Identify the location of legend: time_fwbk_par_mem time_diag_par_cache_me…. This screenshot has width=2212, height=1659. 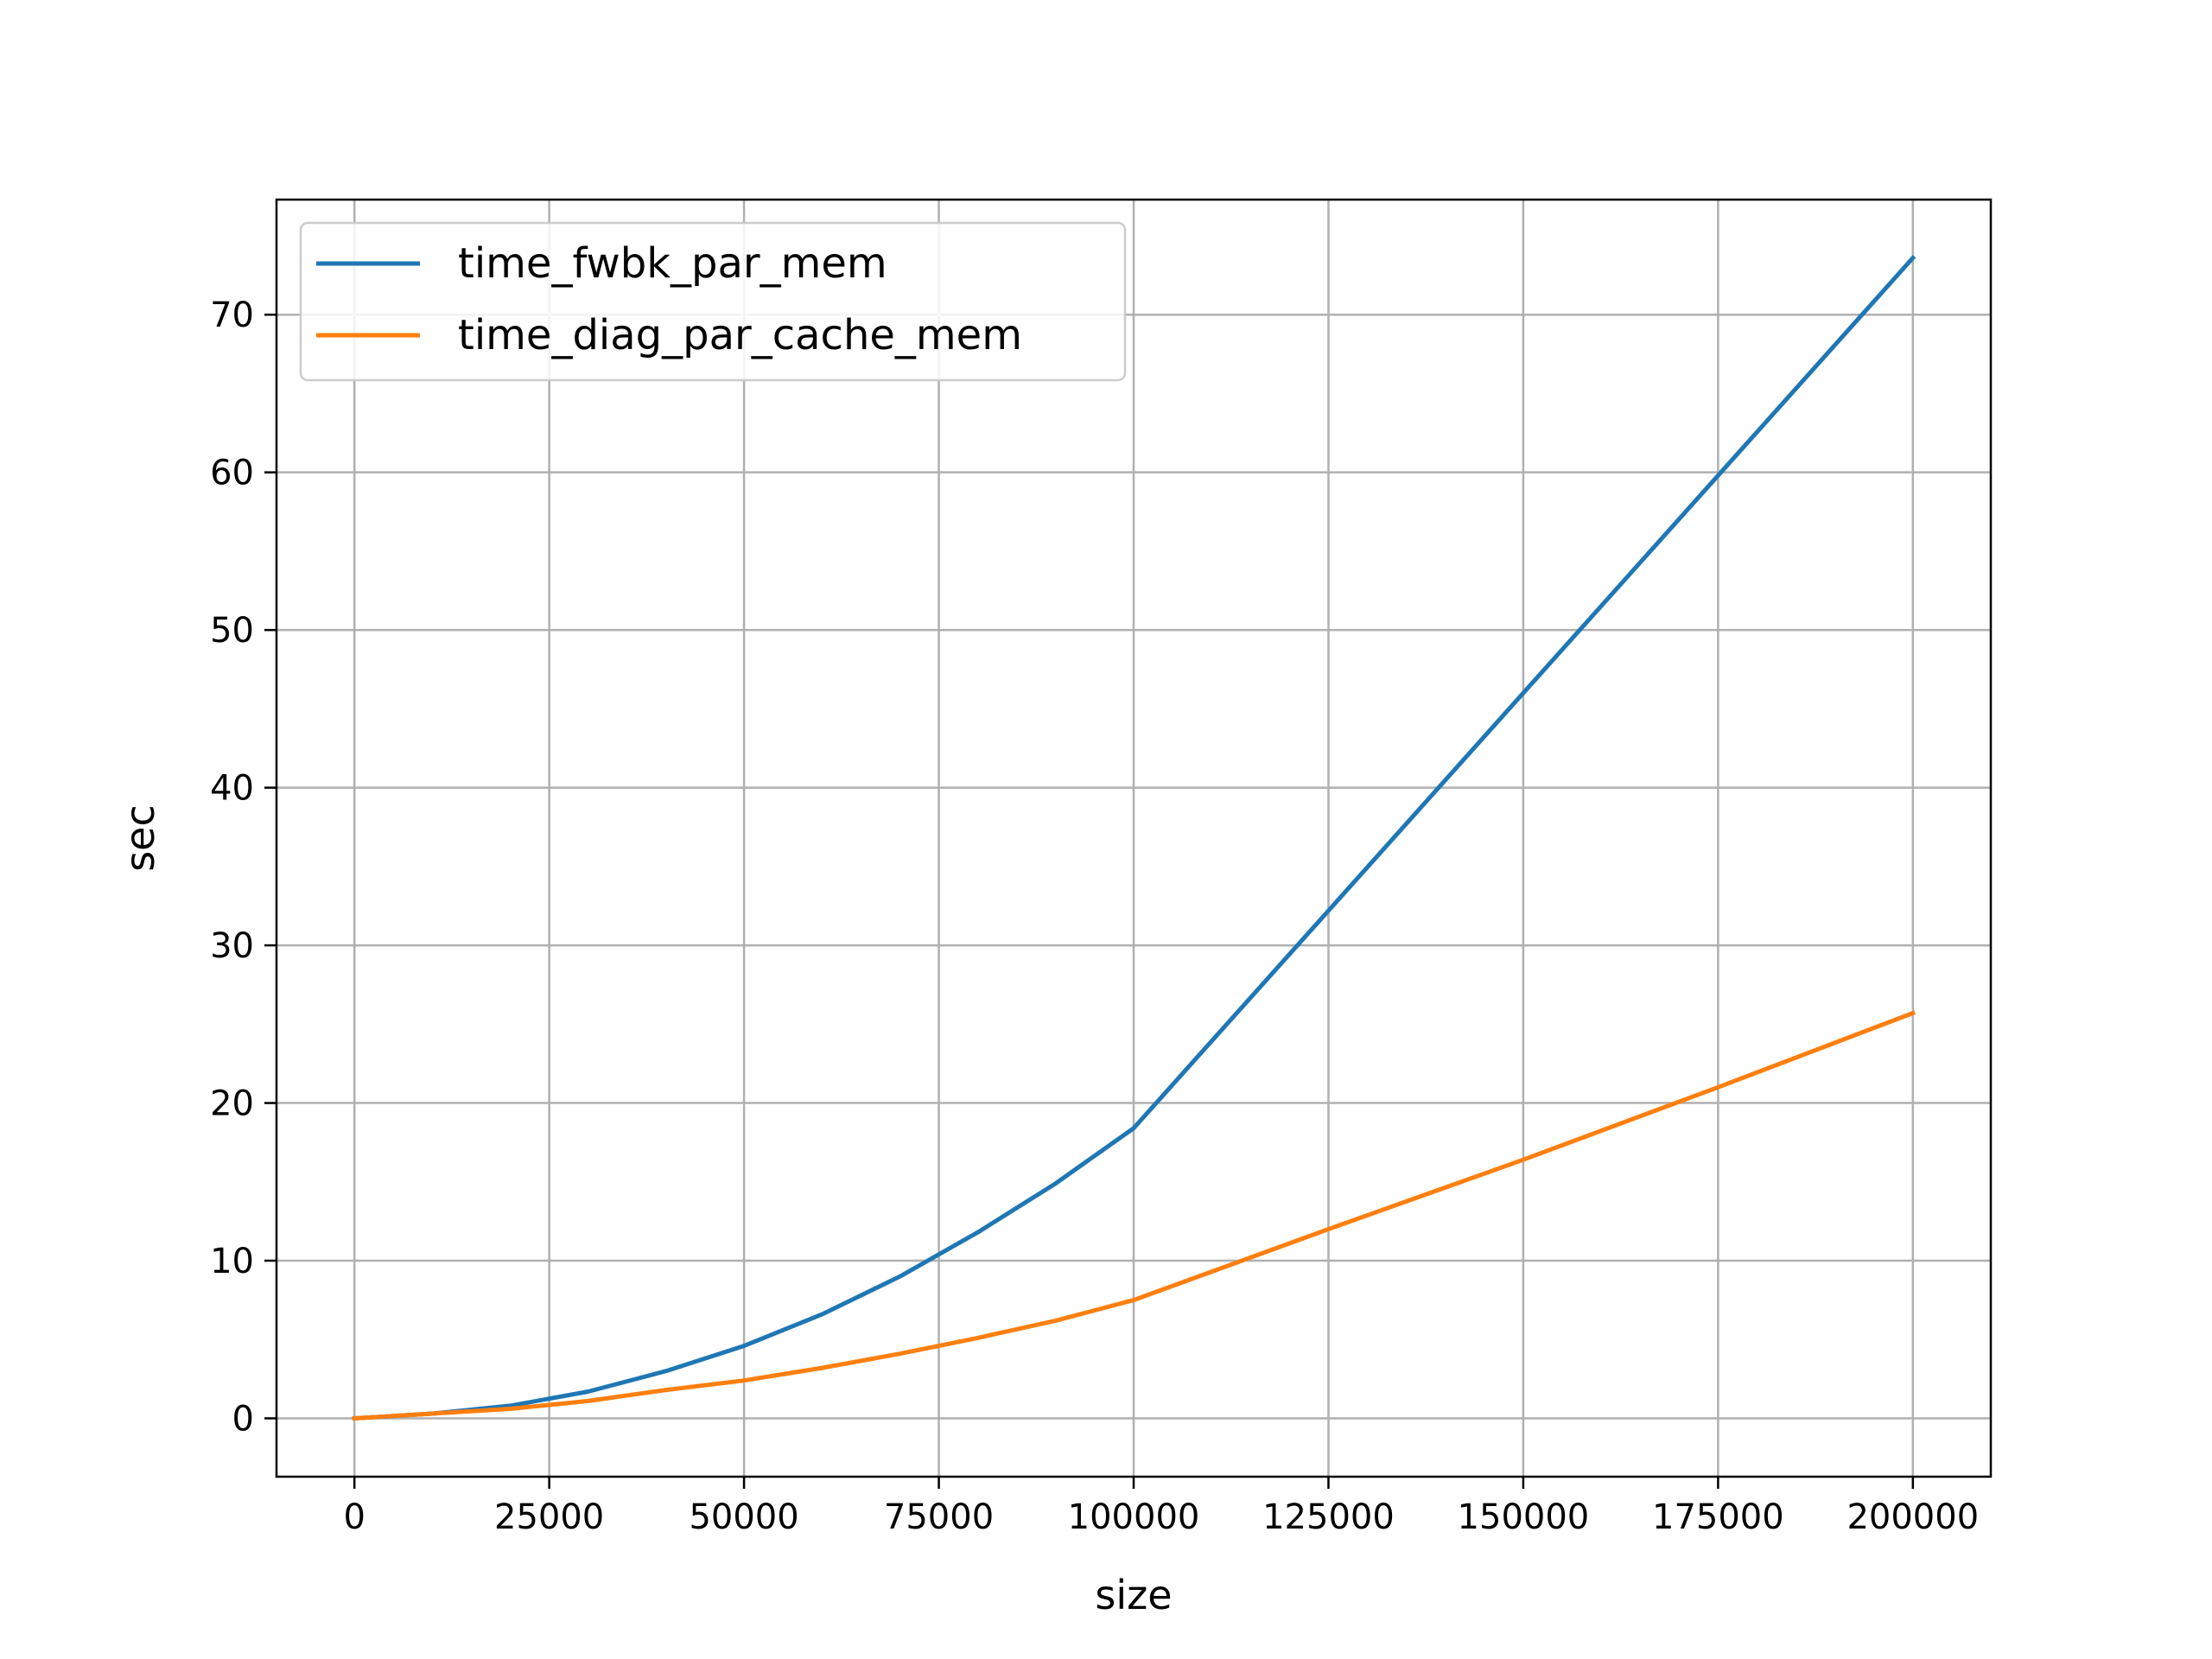
(713, 301).